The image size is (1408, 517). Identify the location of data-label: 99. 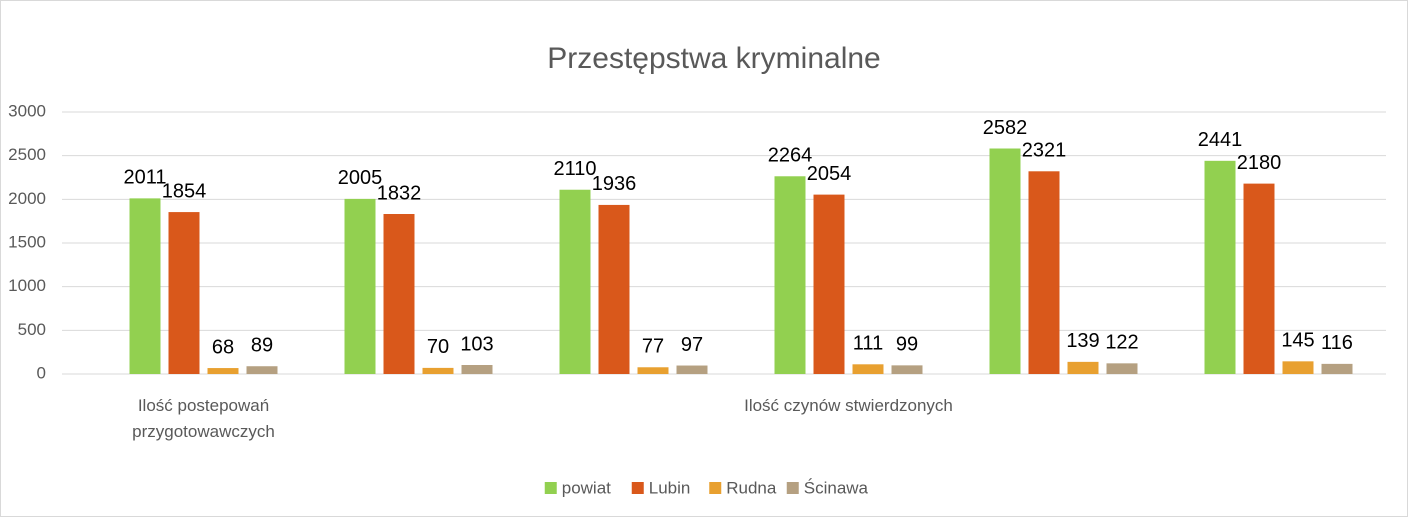
(907, 345).